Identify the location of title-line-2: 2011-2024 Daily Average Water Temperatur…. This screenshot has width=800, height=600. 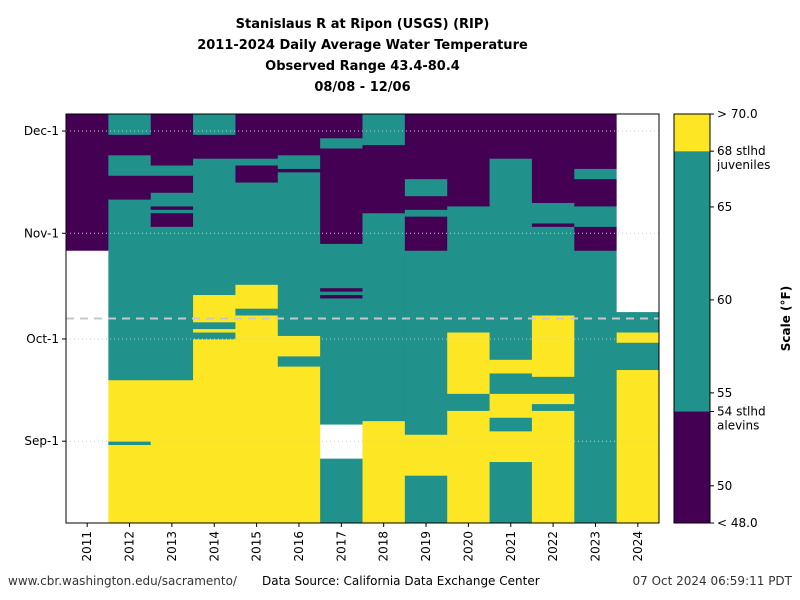
(362, 45).